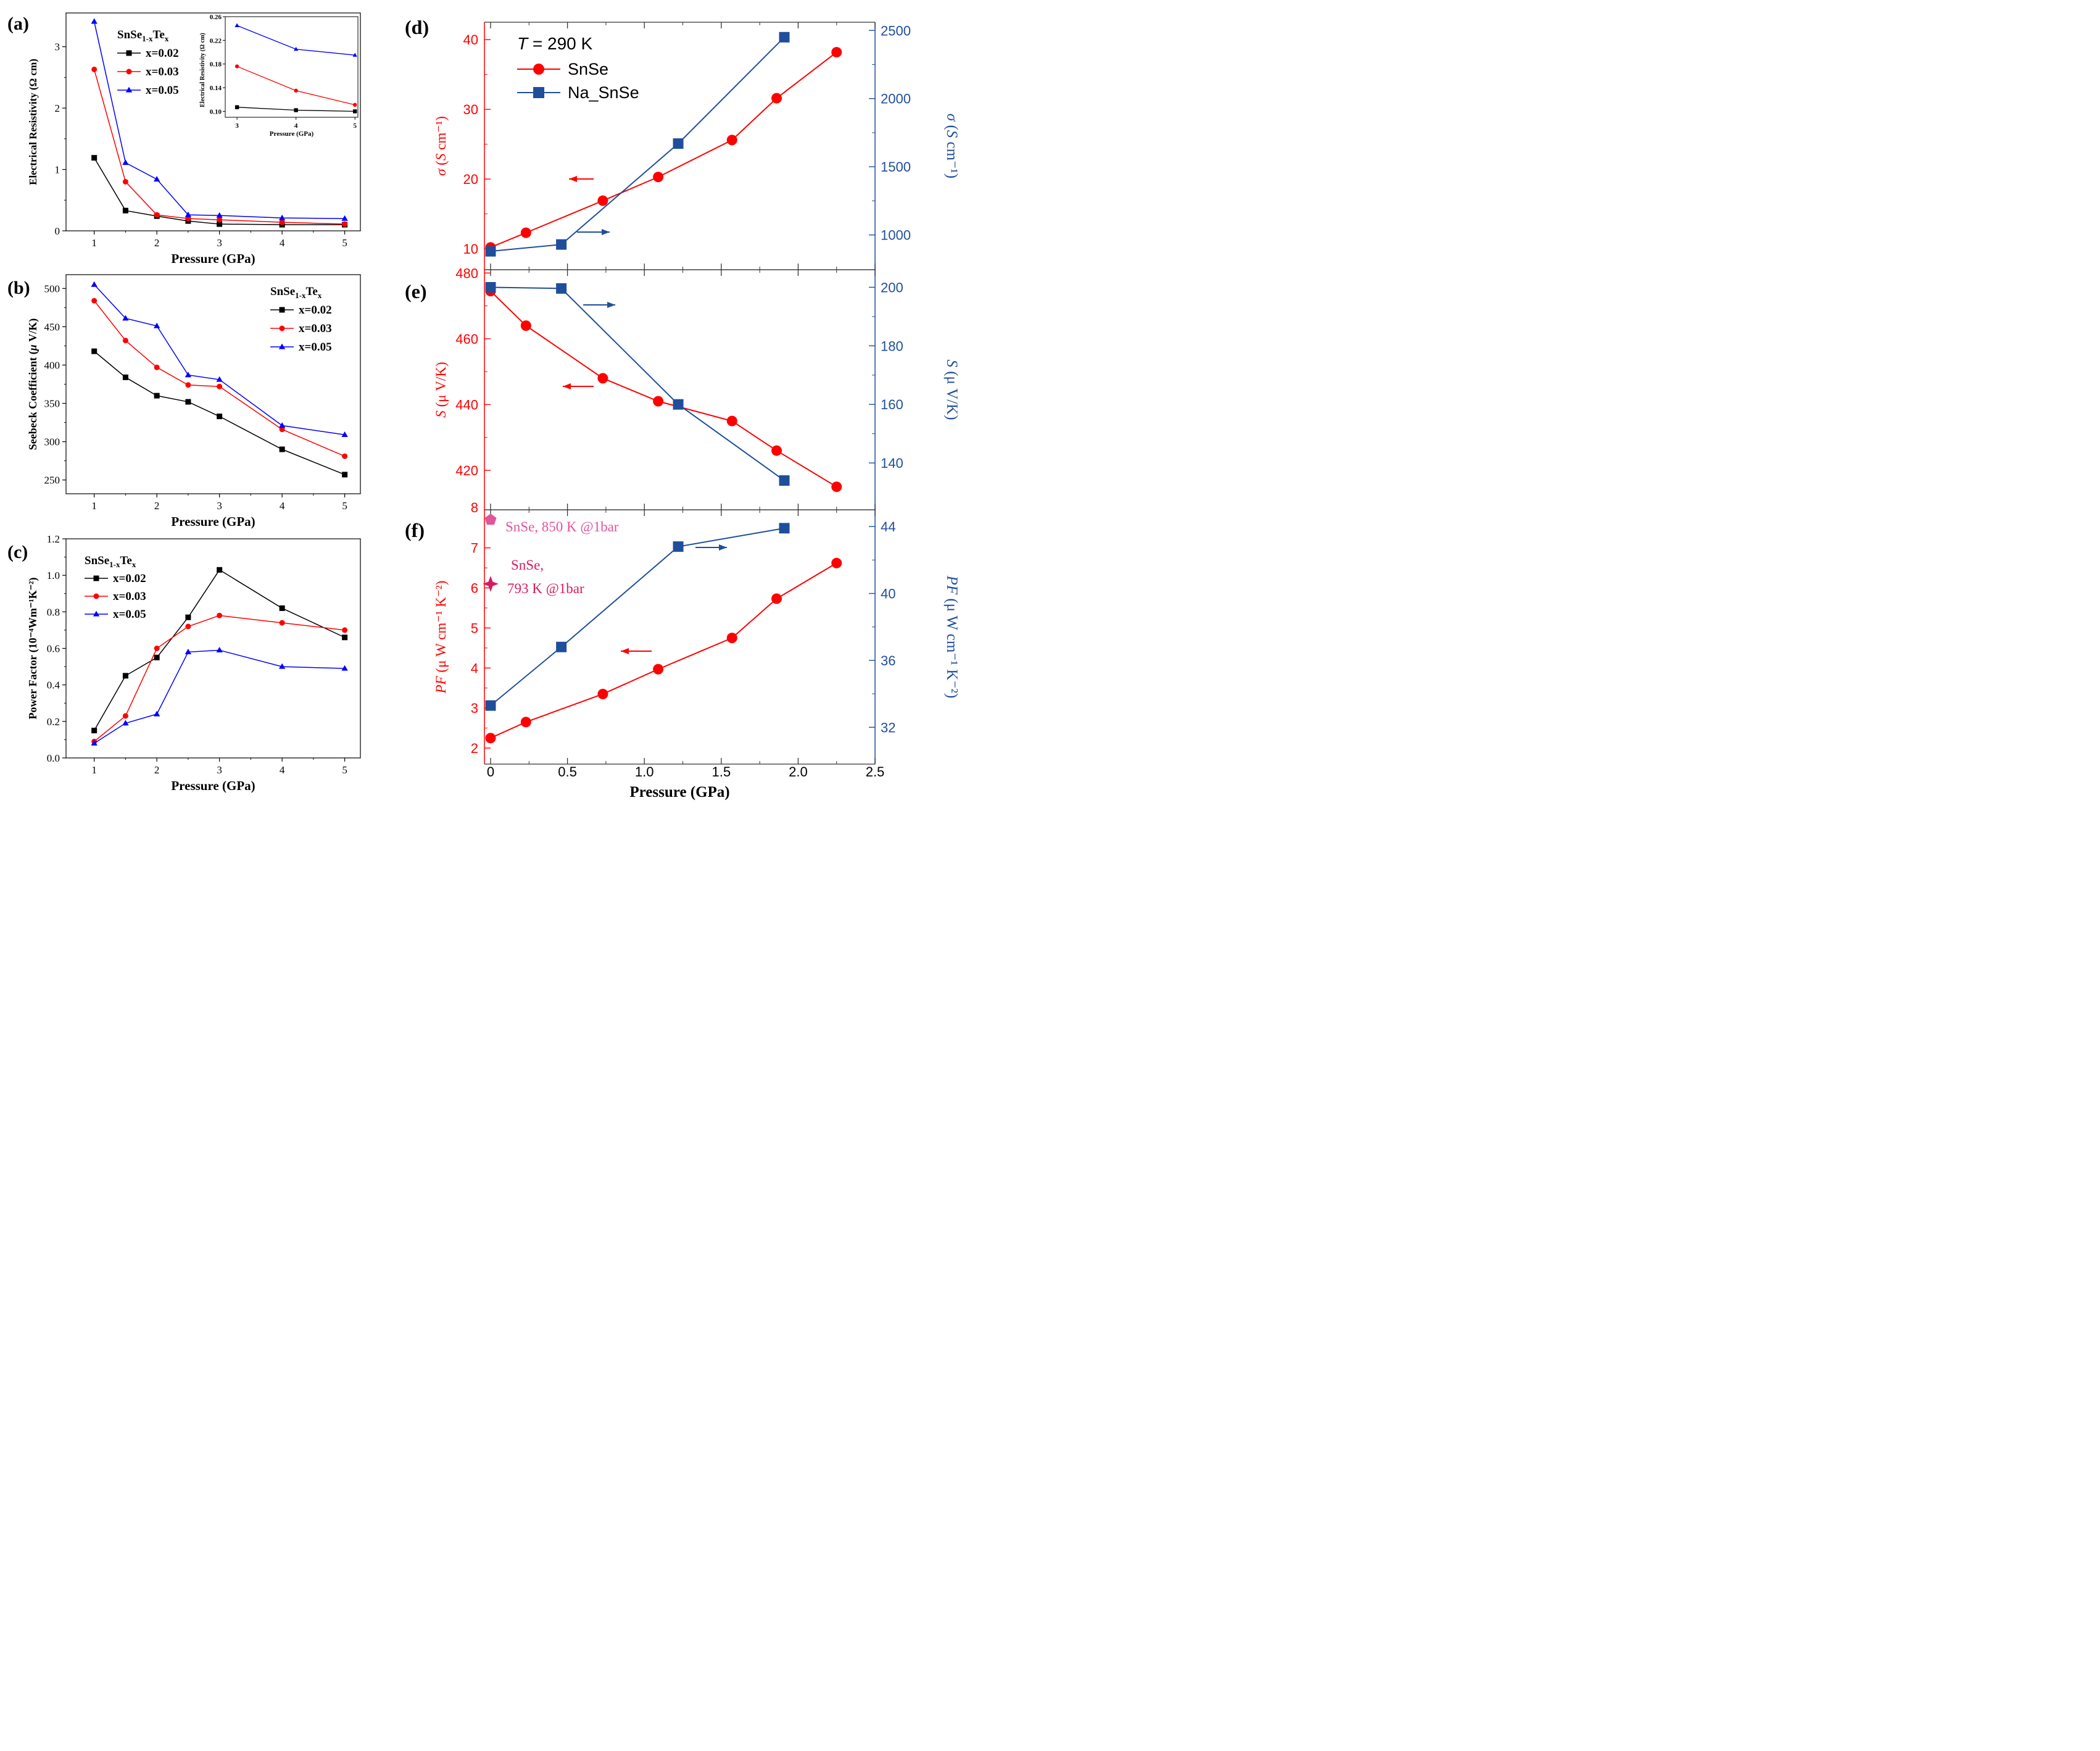 This screenshot has width=2100, height=1751. I want to click on inset-y-tick-label: 0.18, so click(216, 65).